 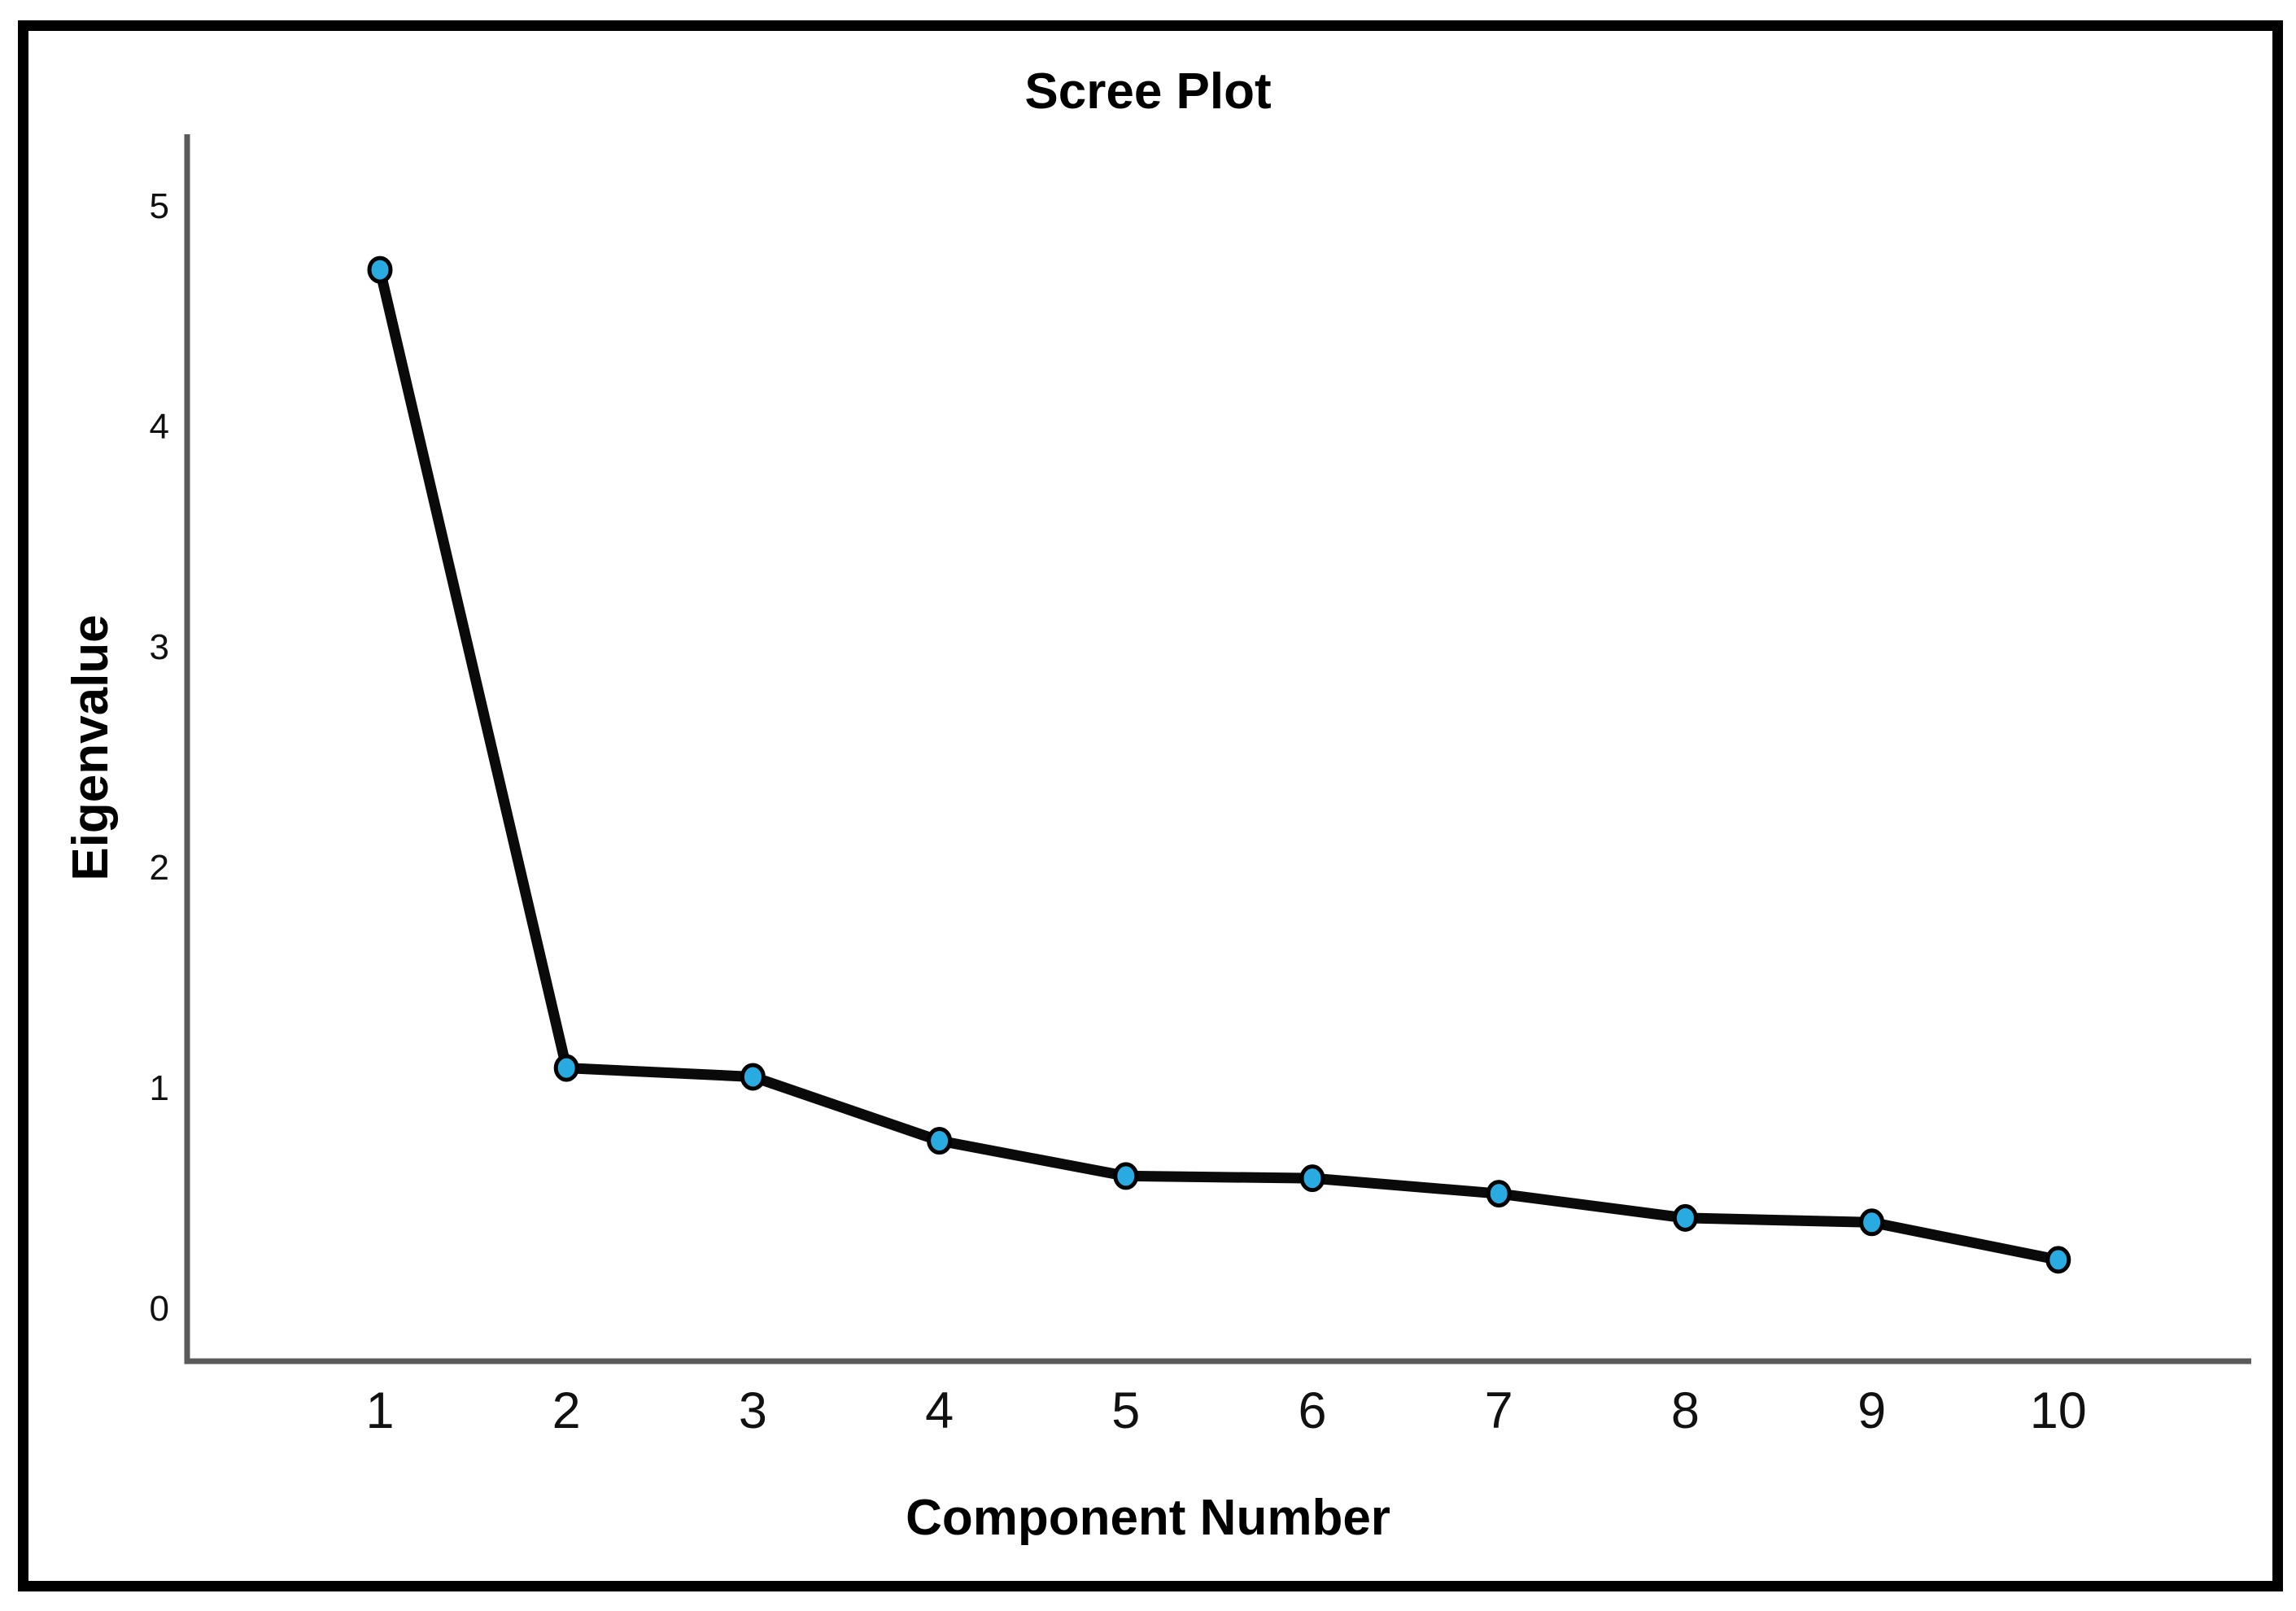 I want to click on y-tick-label: 1, so click(x=159, y=1088).